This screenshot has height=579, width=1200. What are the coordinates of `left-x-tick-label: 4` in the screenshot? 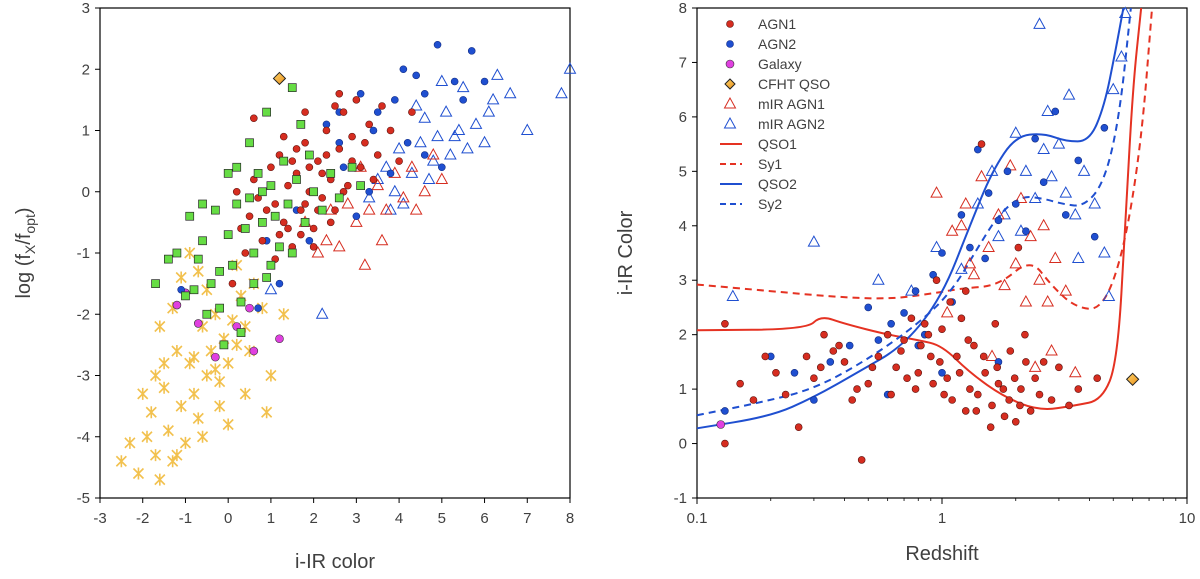 It's located at (399, 518).